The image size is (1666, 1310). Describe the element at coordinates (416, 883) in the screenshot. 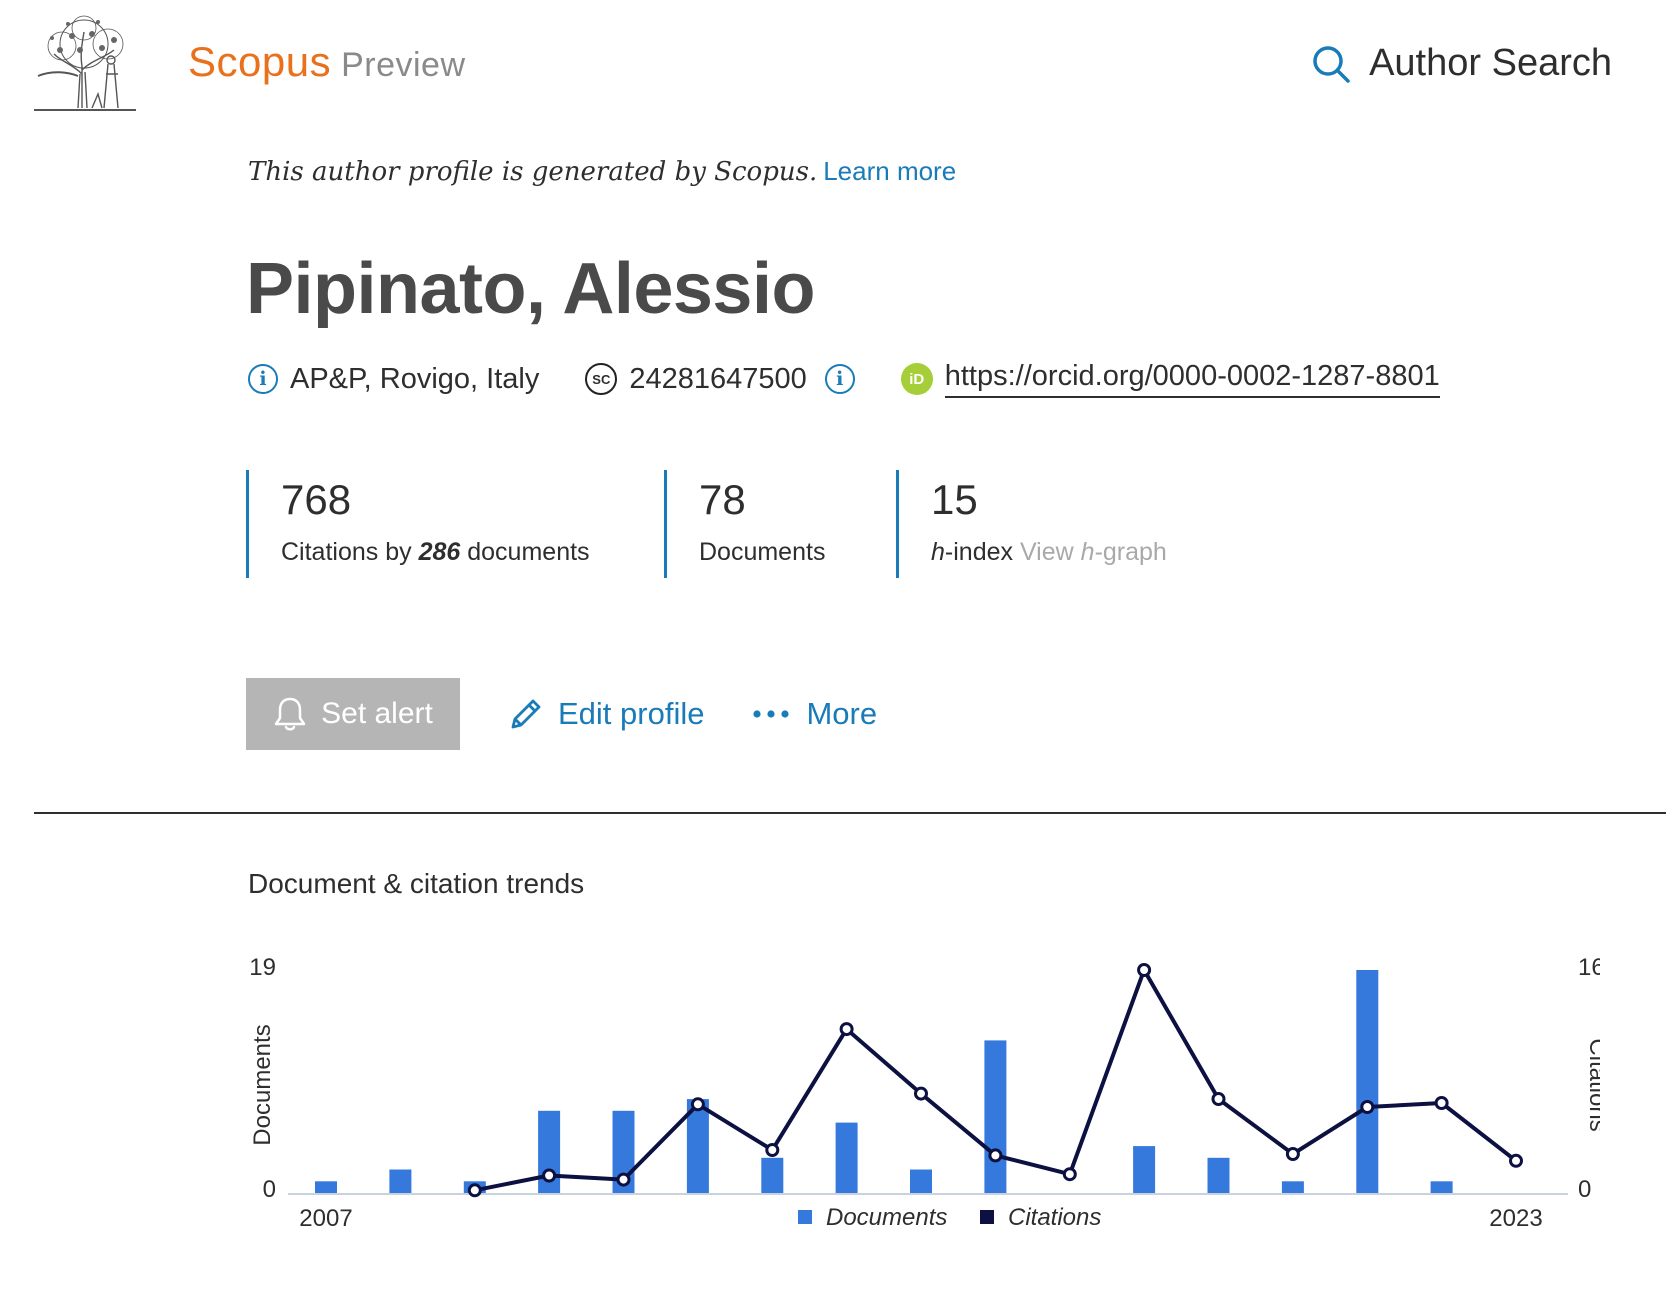

I see `trends-title: Document & citation trends` at that location.